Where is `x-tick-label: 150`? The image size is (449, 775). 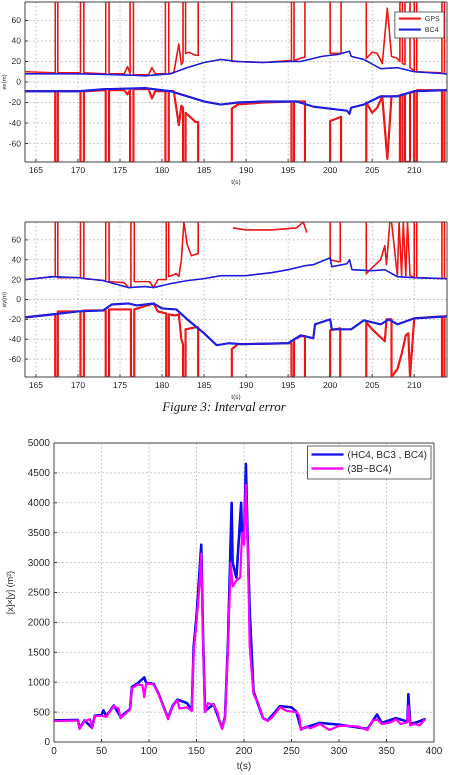
x-tick-label: 150 is located at coordinates (197, 752).